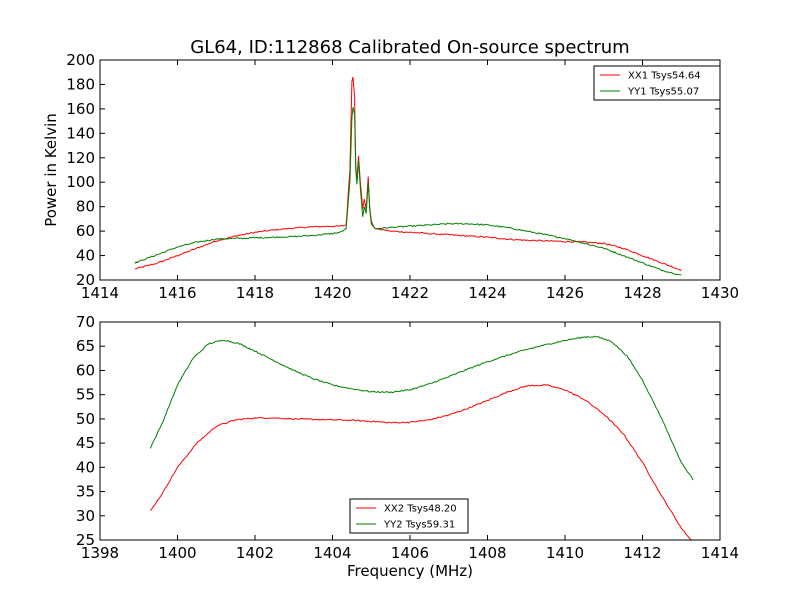  What do you see at coordinates (80, 158) in the screenshot?
I see `y-tick-label: 120` at bounding box center [80, 158].